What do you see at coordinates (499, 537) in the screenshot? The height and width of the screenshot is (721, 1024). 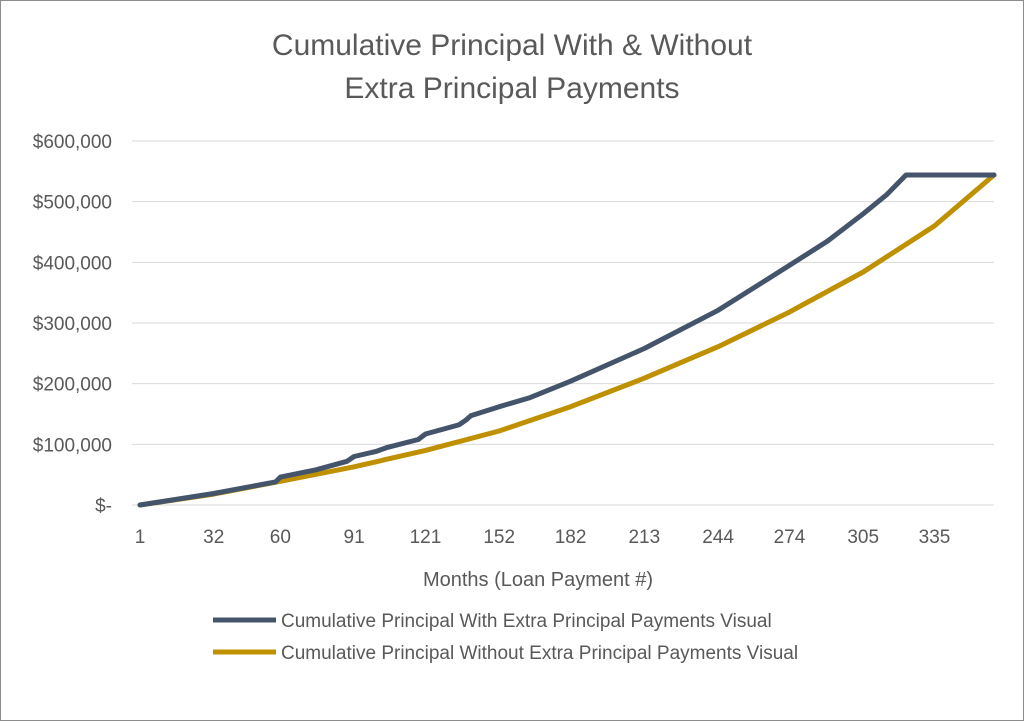 I see `x-tick-label: 152` at bounding box center [499, 537].